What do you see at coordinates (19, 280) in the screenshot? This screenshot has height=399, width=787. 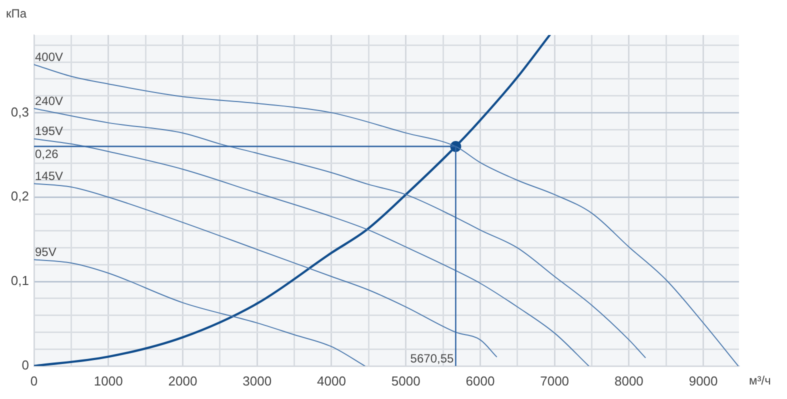 I see `y-tick-label: 0,1` at bounding box center [19, 280].